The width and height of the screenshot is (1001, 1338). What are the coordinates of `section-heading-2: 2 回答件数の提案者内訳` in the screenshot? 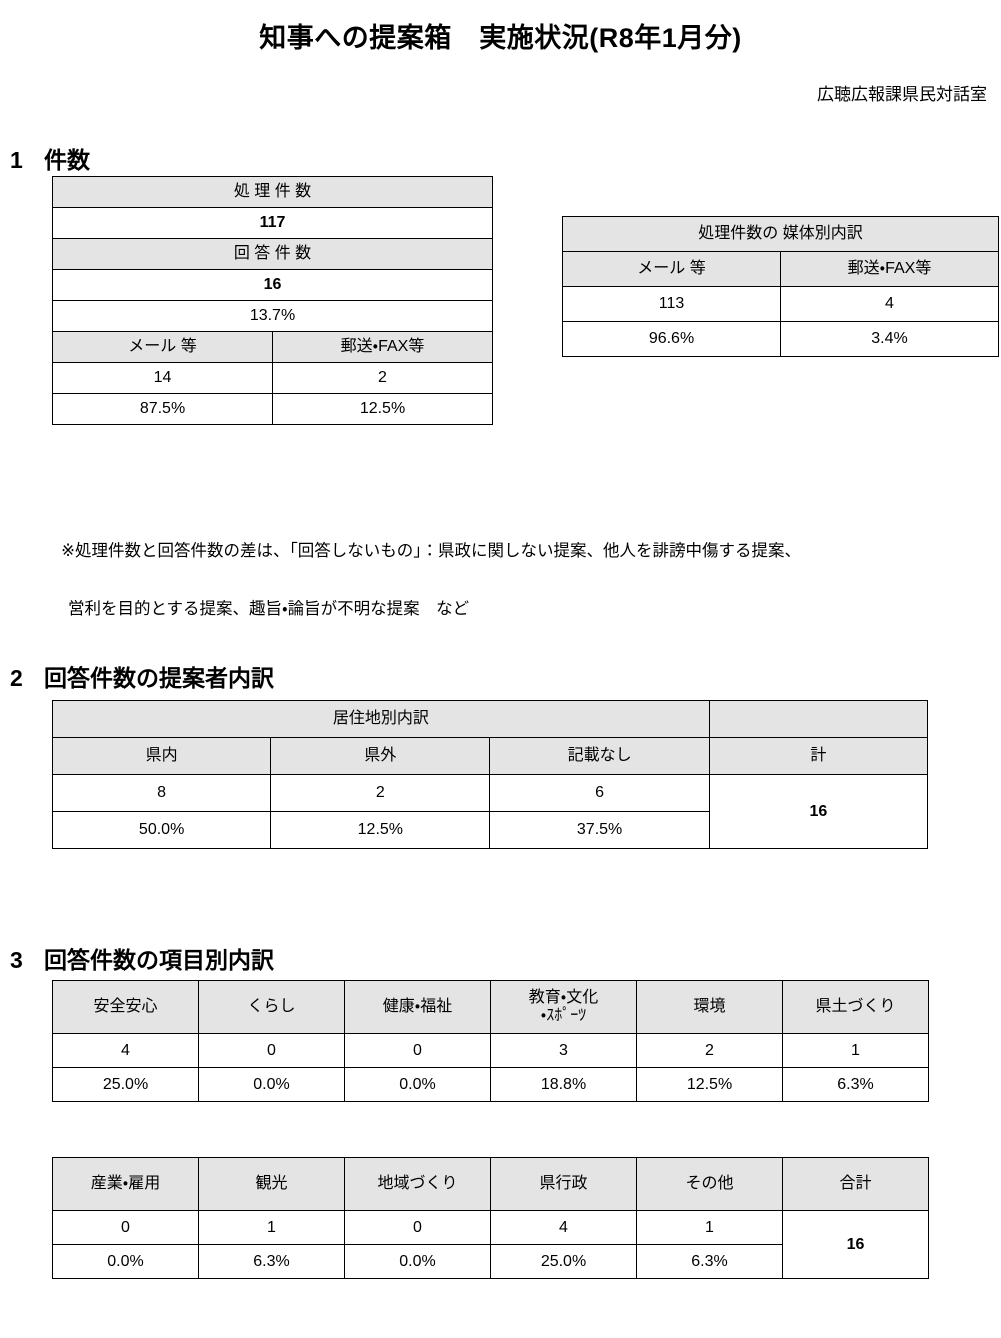 It's located at (142, 676).